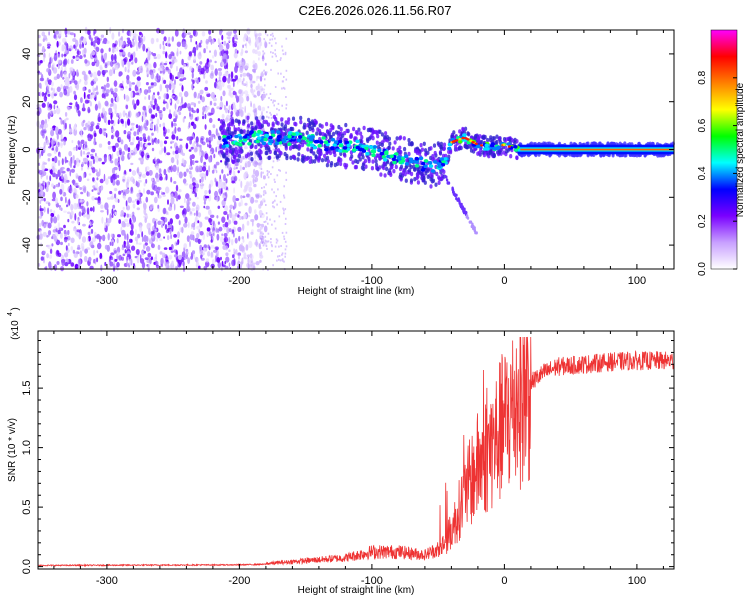  Describe the element at coordinates (446, 174) in the screenshot. I see `spectrogram-ridge` at that location.